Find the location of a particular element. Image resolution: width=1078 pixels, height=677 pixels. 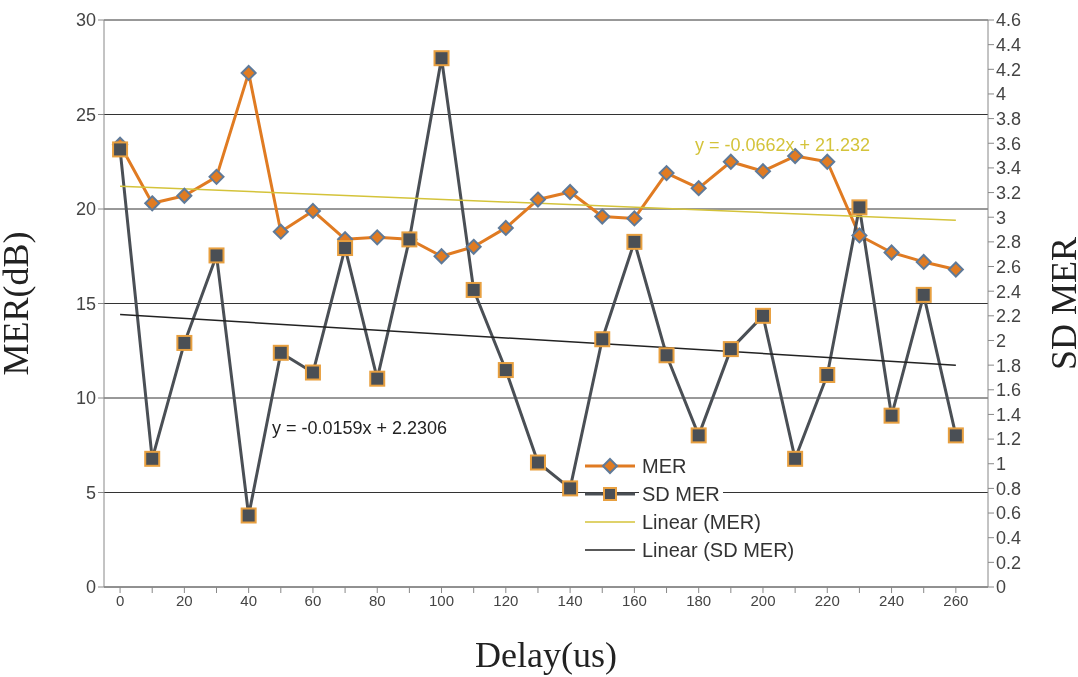

legend-label: MER is located at coordinates (664, 466).